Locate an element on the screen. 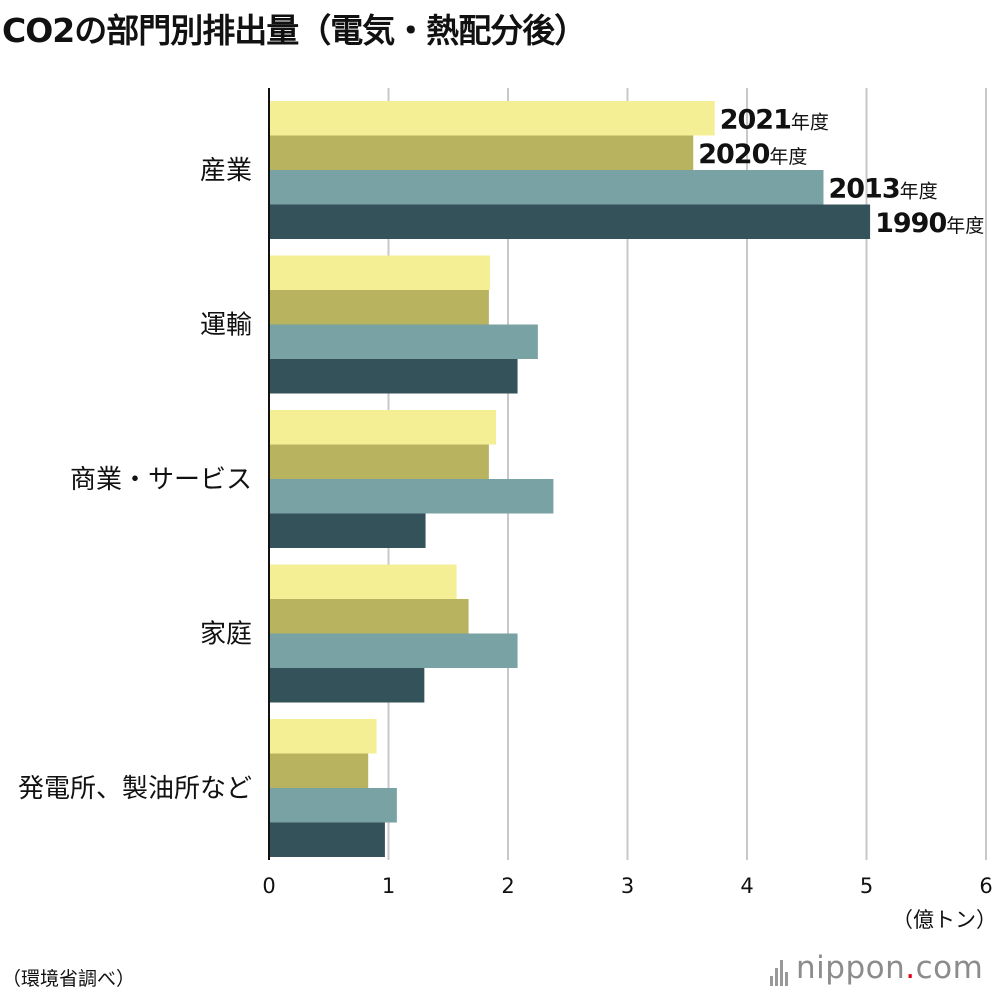 This screenshot has width=1000, height=996. series-label-1990: 1990年度 is located at coordinates (929, 223).